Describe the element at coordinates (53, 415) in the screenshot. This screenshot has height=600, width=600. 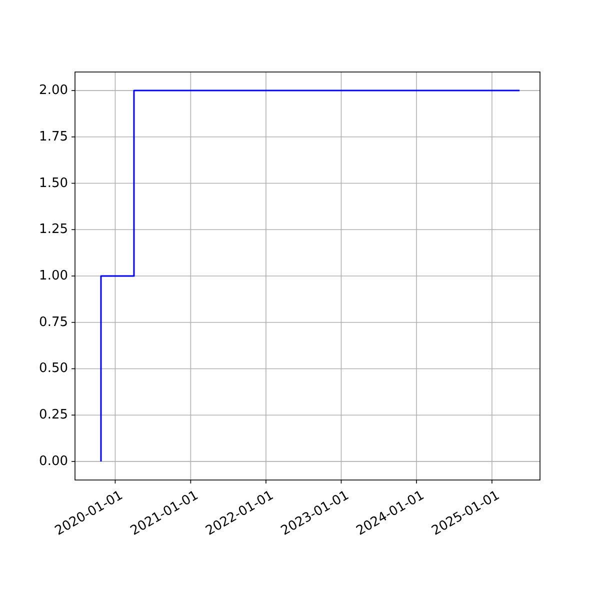
I see `y-tick-label: 0.25` at that location.